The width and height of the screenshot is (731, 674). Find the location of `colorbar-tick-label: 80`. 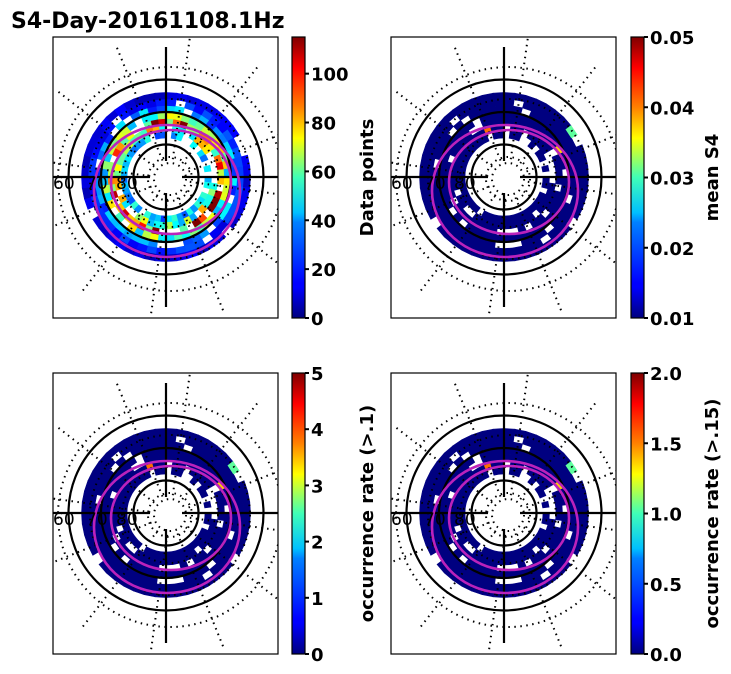

colorbar-tick-label: 80 is located at coordinates (323, 124).